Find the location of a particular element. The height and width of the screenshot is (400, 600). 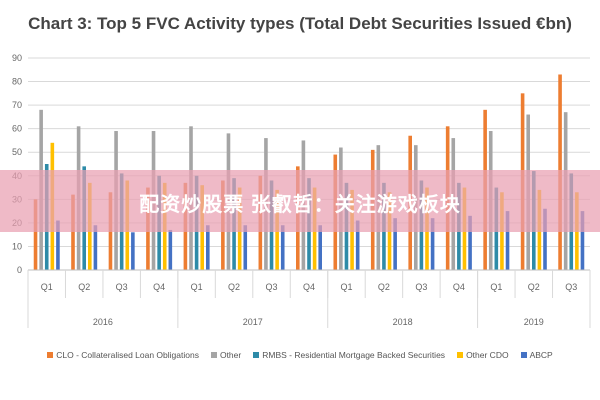

legend-label: Other is located at coordinates (230, 355).